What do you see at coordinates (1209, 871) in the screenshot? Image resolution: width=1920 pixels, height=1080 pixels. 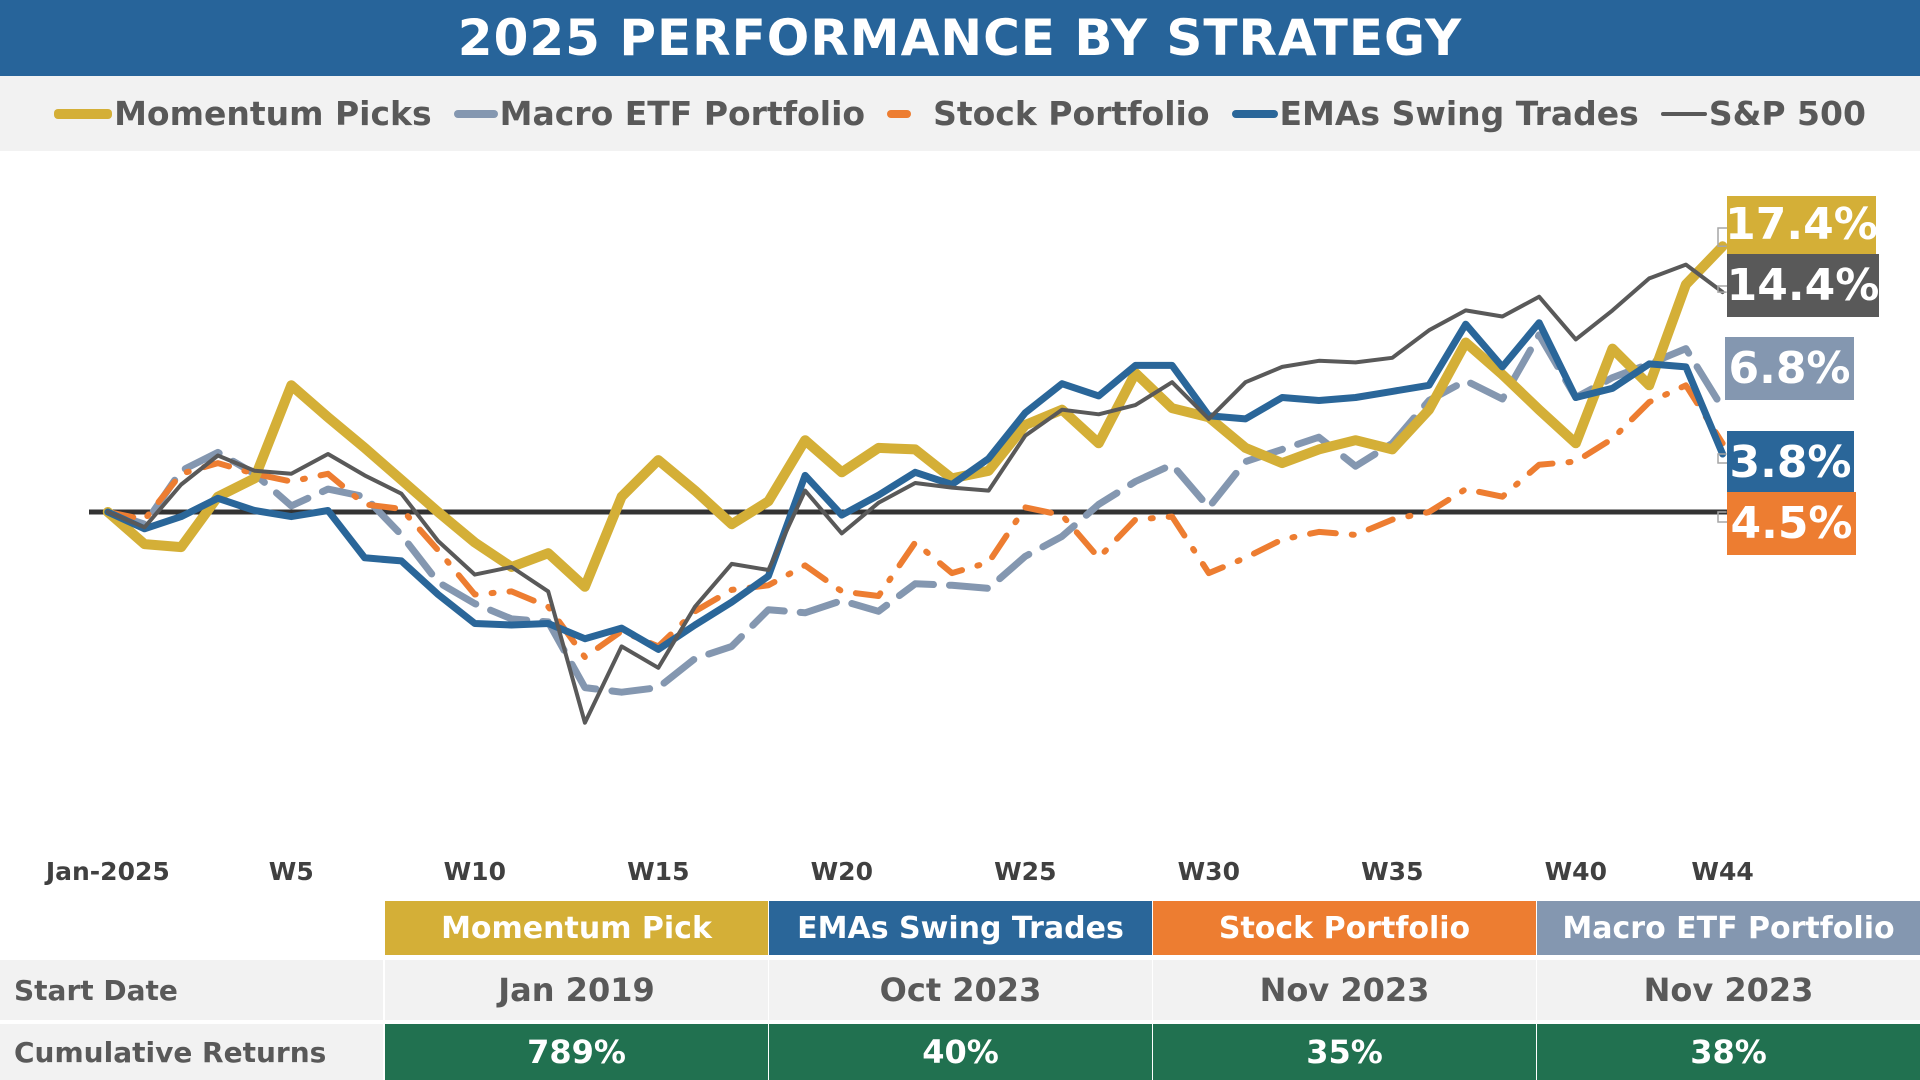 I see `x-tick-label: W30` at bounding box center [1209, 871].